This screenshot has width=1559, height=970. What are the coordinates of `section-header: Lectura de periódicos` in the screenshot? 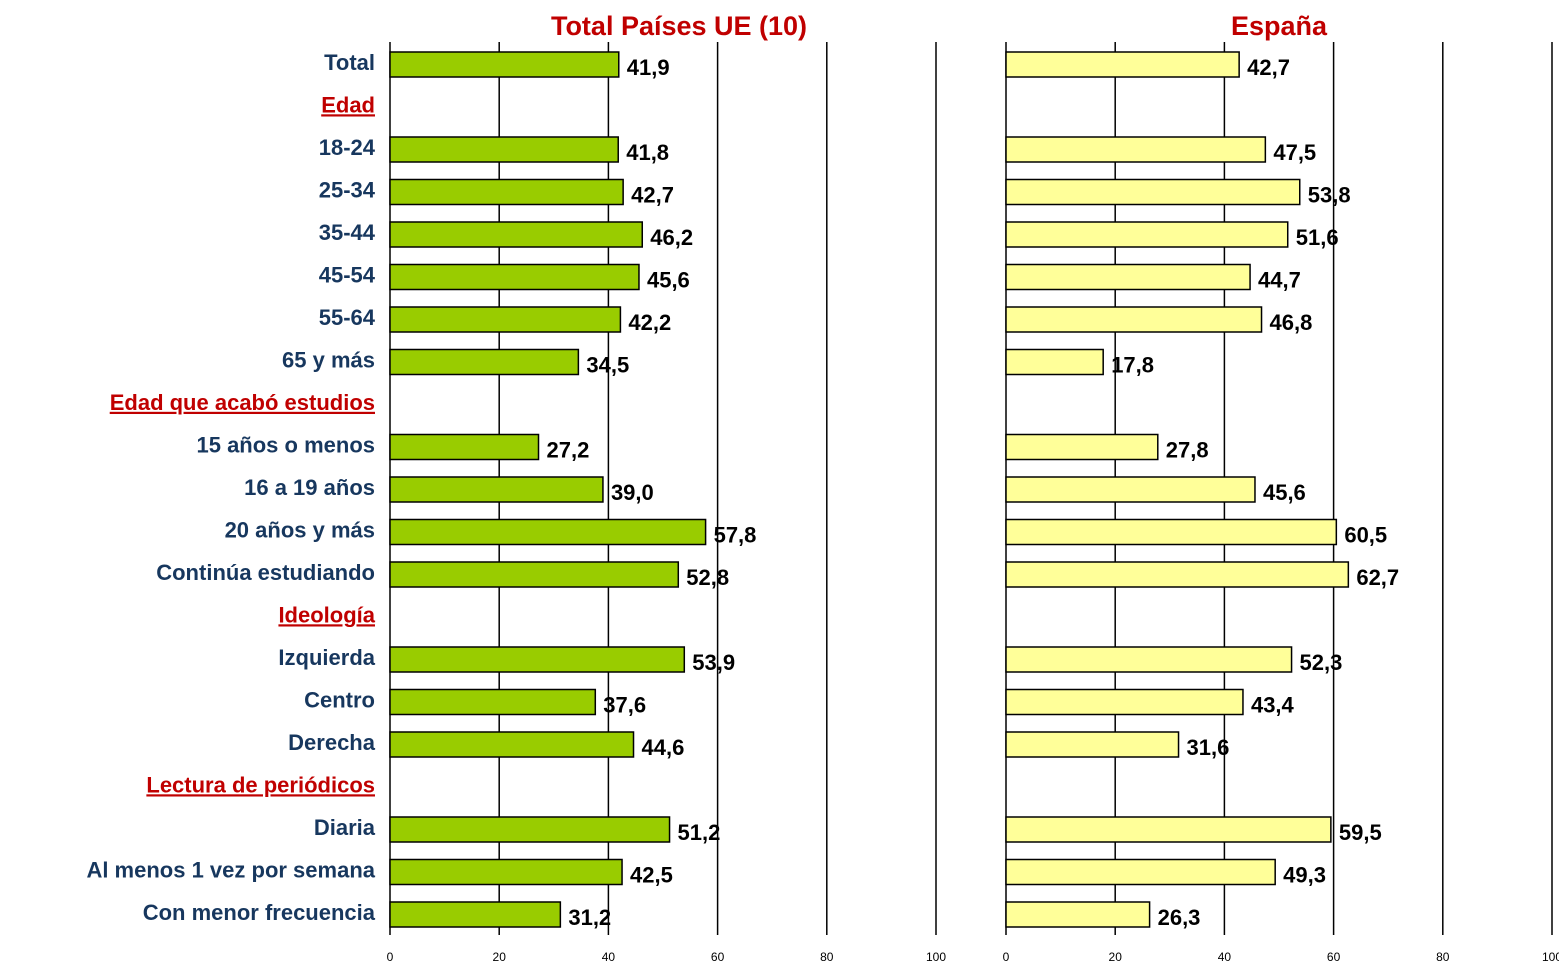 It's located at (260, 784).